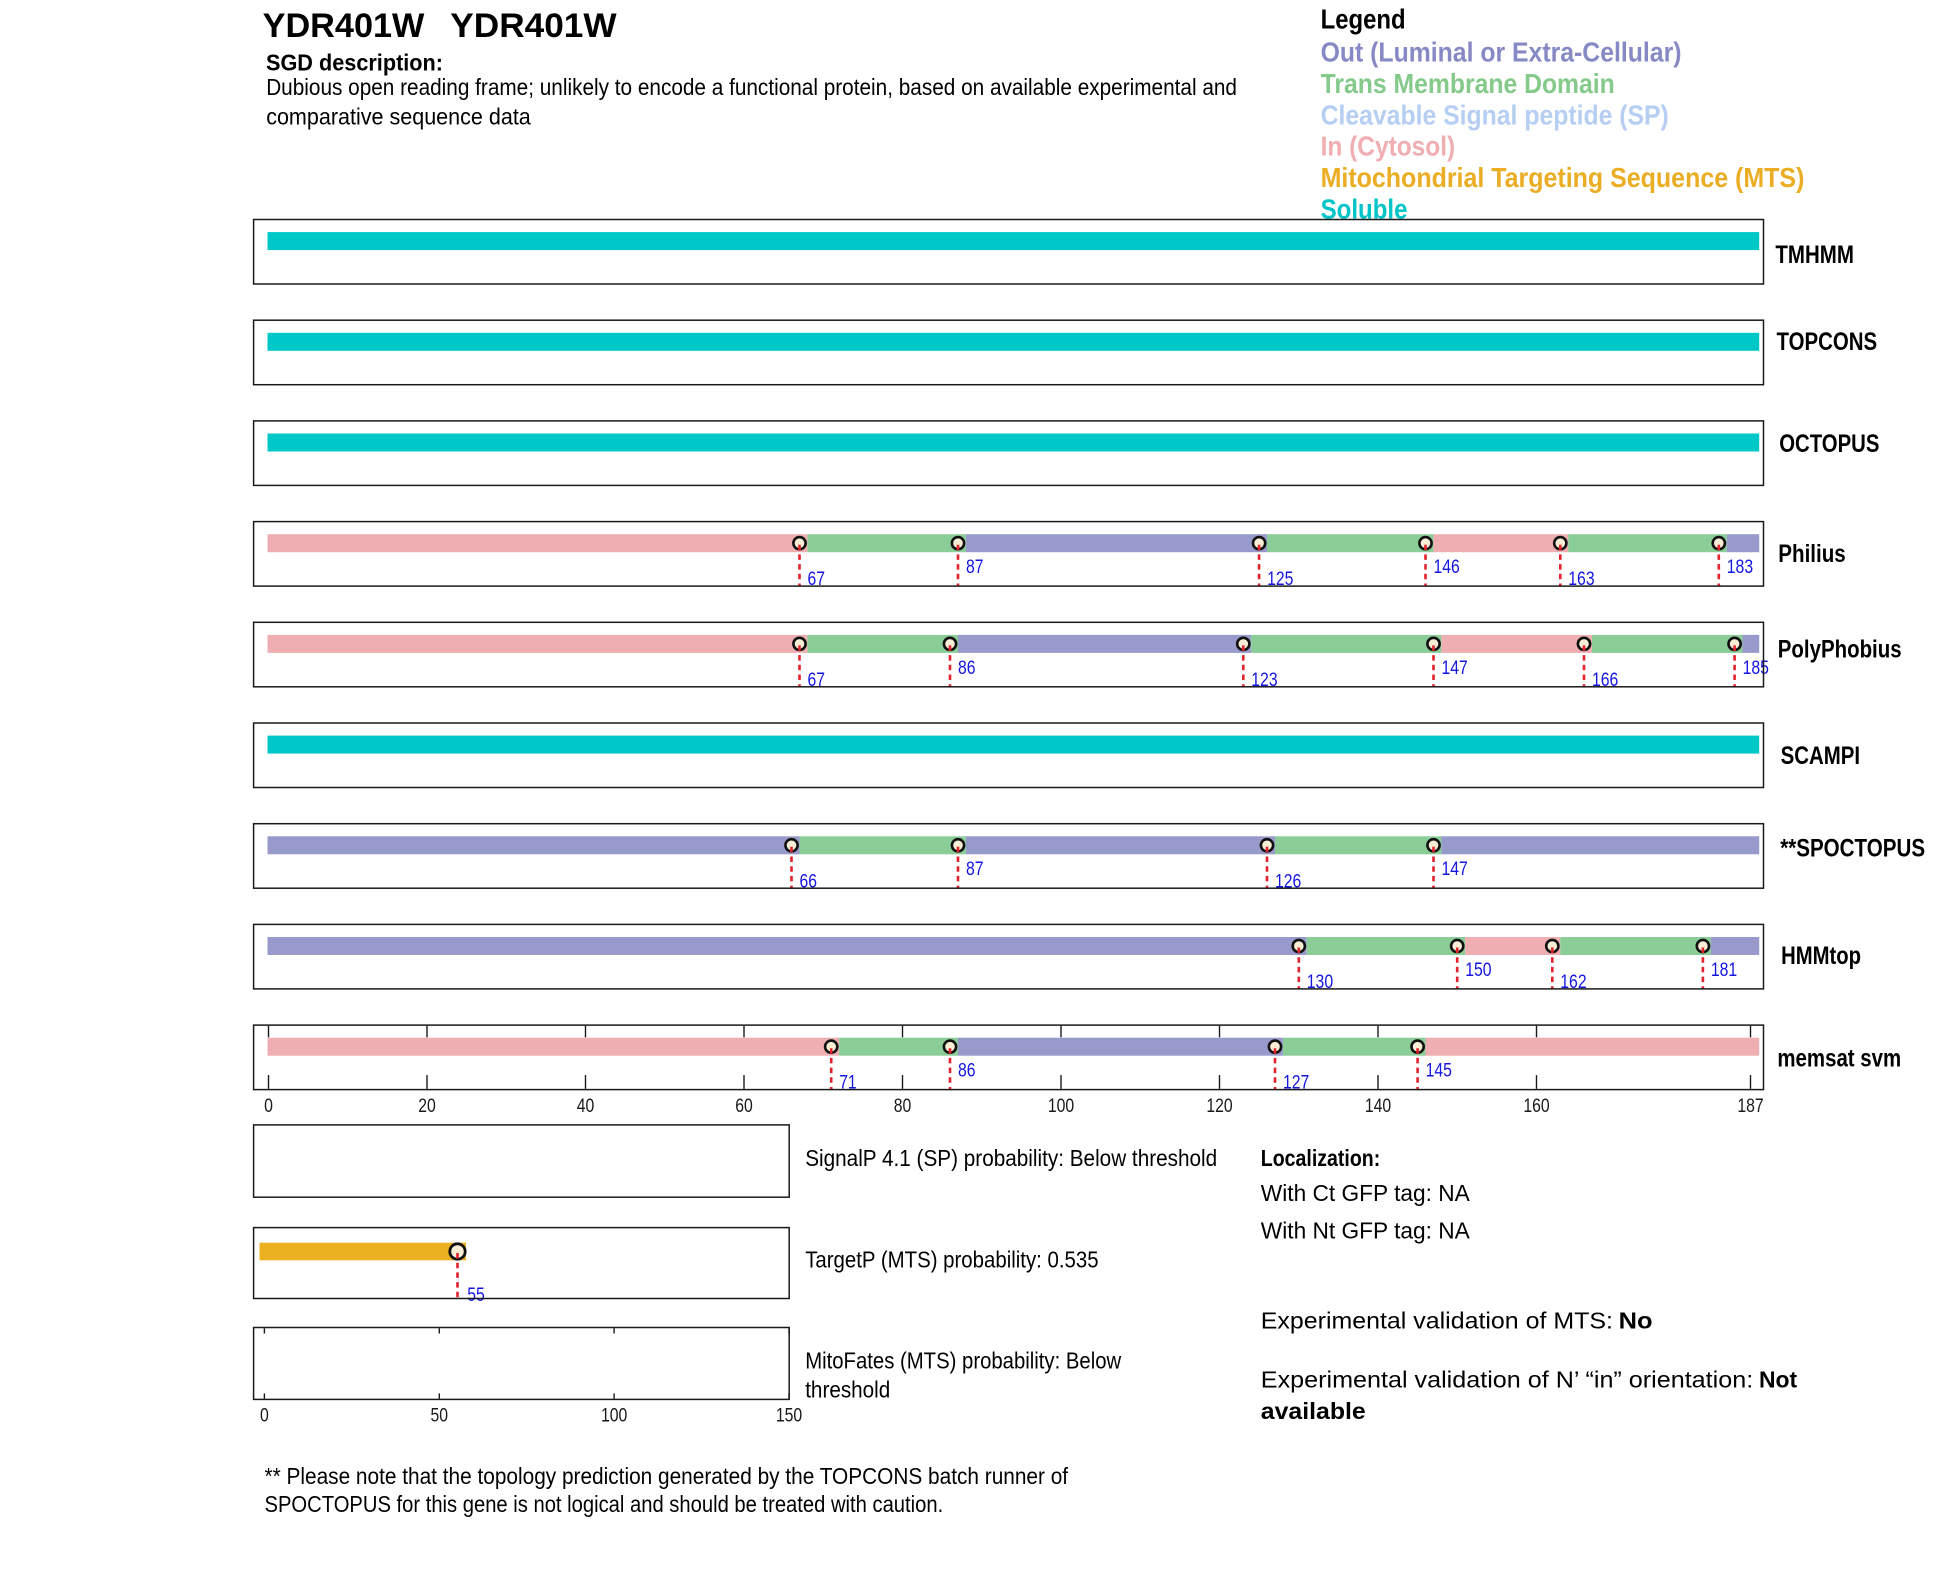 The height and width of the screenshot is (1573, 1950). I want to click on svg-text: 160, so click(1536, 1106).